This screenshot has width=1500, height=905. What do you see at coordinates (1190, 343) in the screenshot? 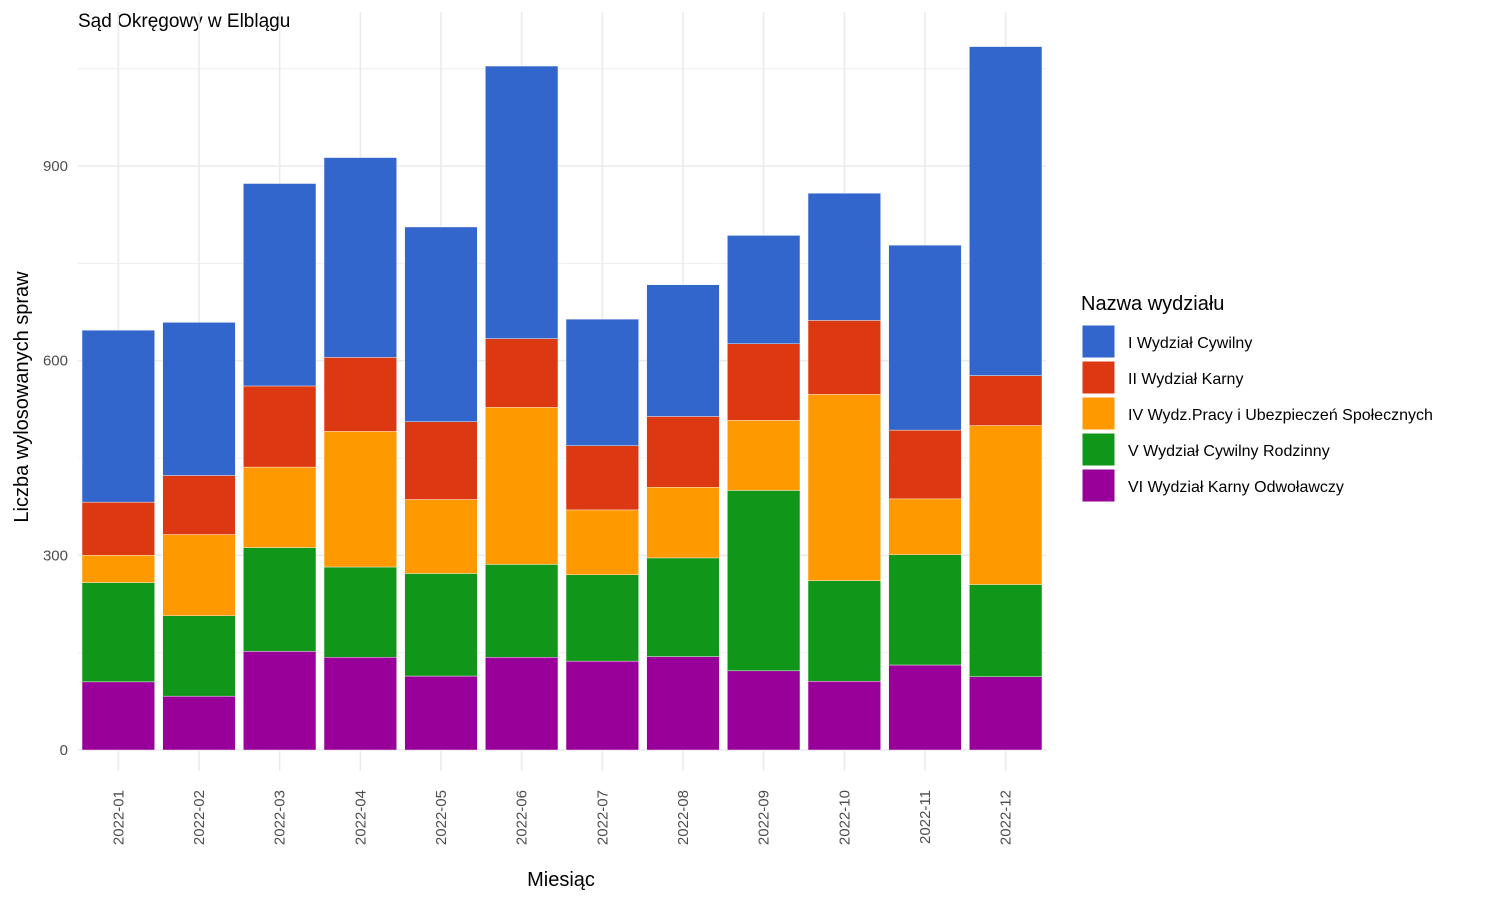
I see `legend-label: I Wydział Cywilny` at bounding box center [1190, 343].